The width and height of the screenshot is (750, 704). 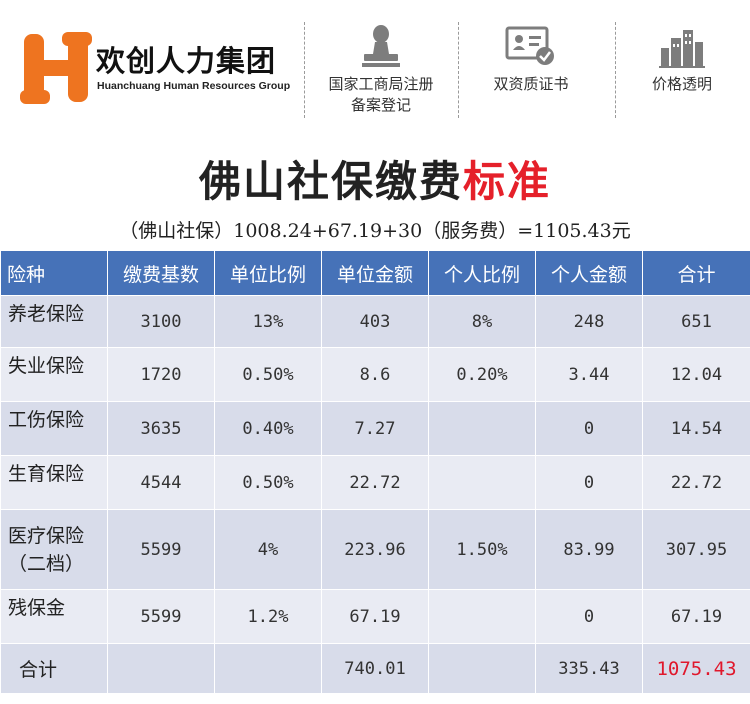 I want to click on building-chart-icon, so click(x=682, y=49).